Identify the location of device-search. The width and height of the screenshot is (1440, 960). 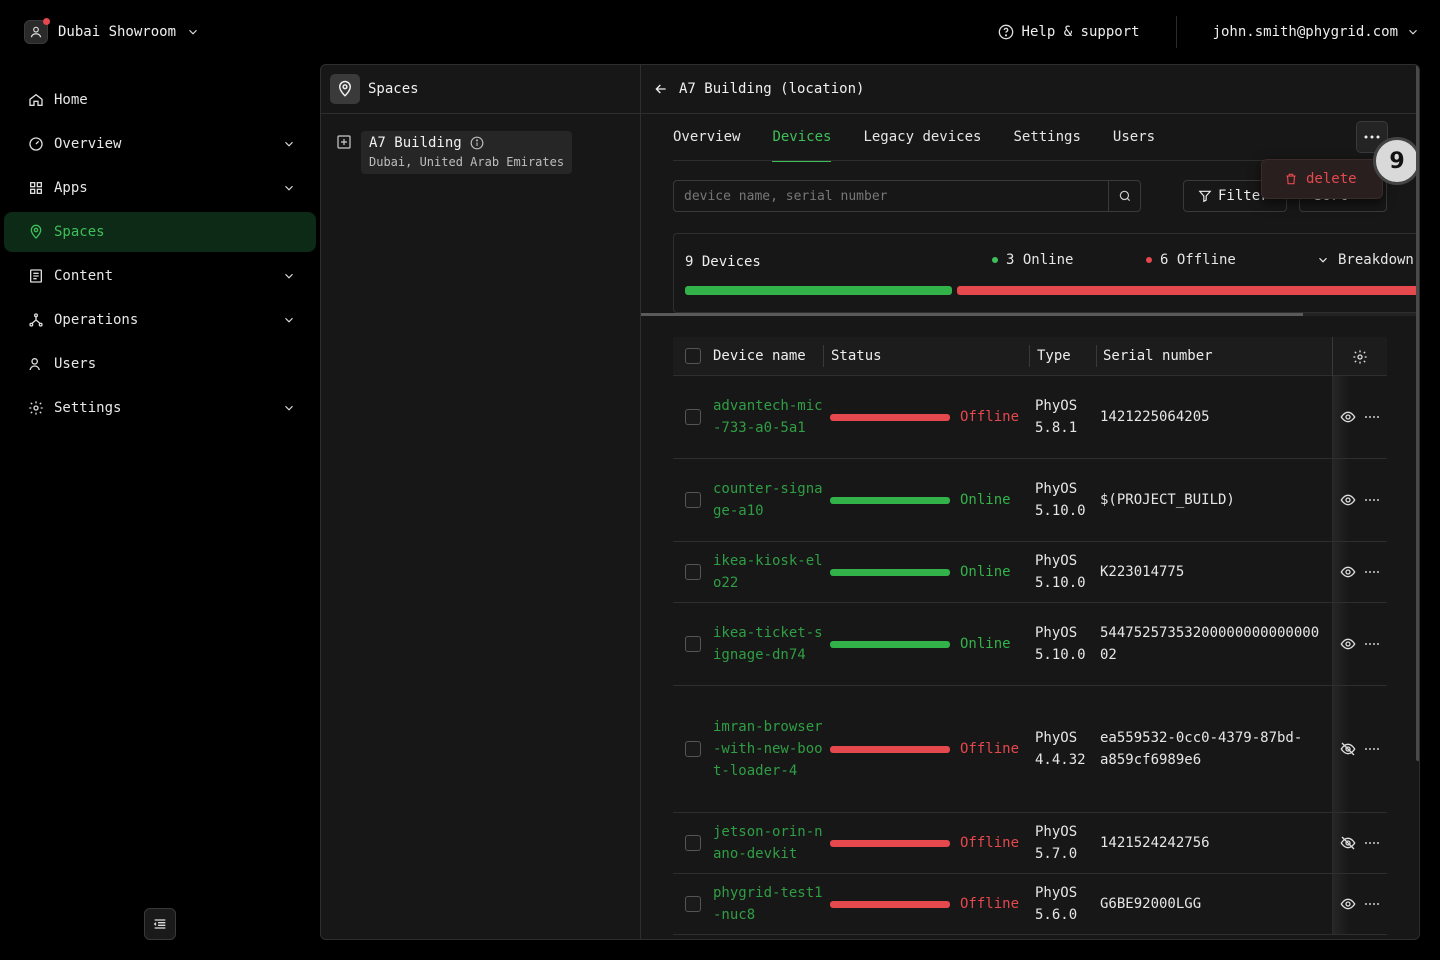
(907, 196).